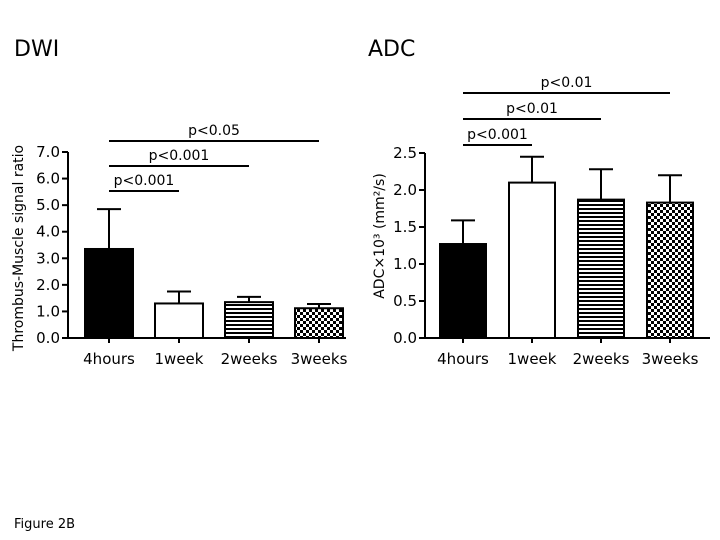  Describe the element at coordinates (463, 359) in the screenshot. I see `adc-category-label: 4hours` at that location.